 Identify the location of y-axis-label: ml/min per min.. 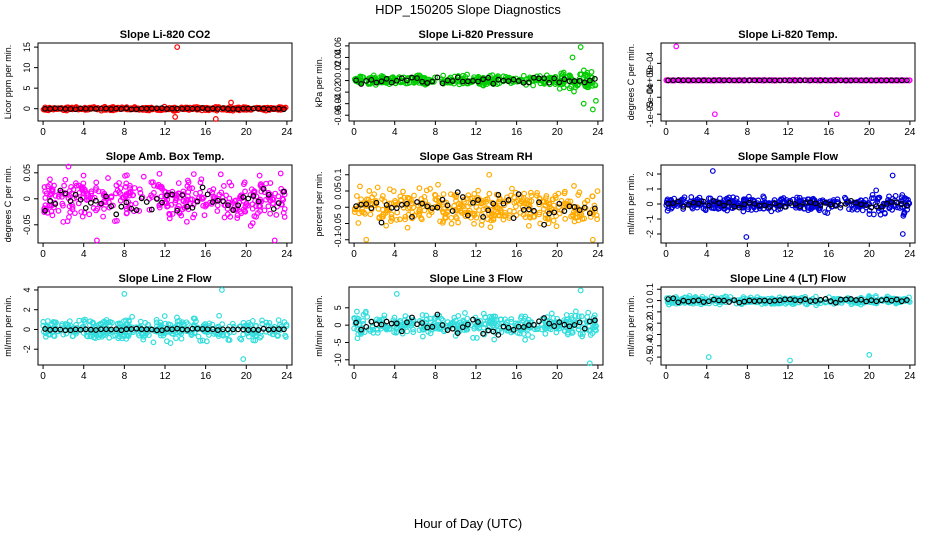
(631, 326).